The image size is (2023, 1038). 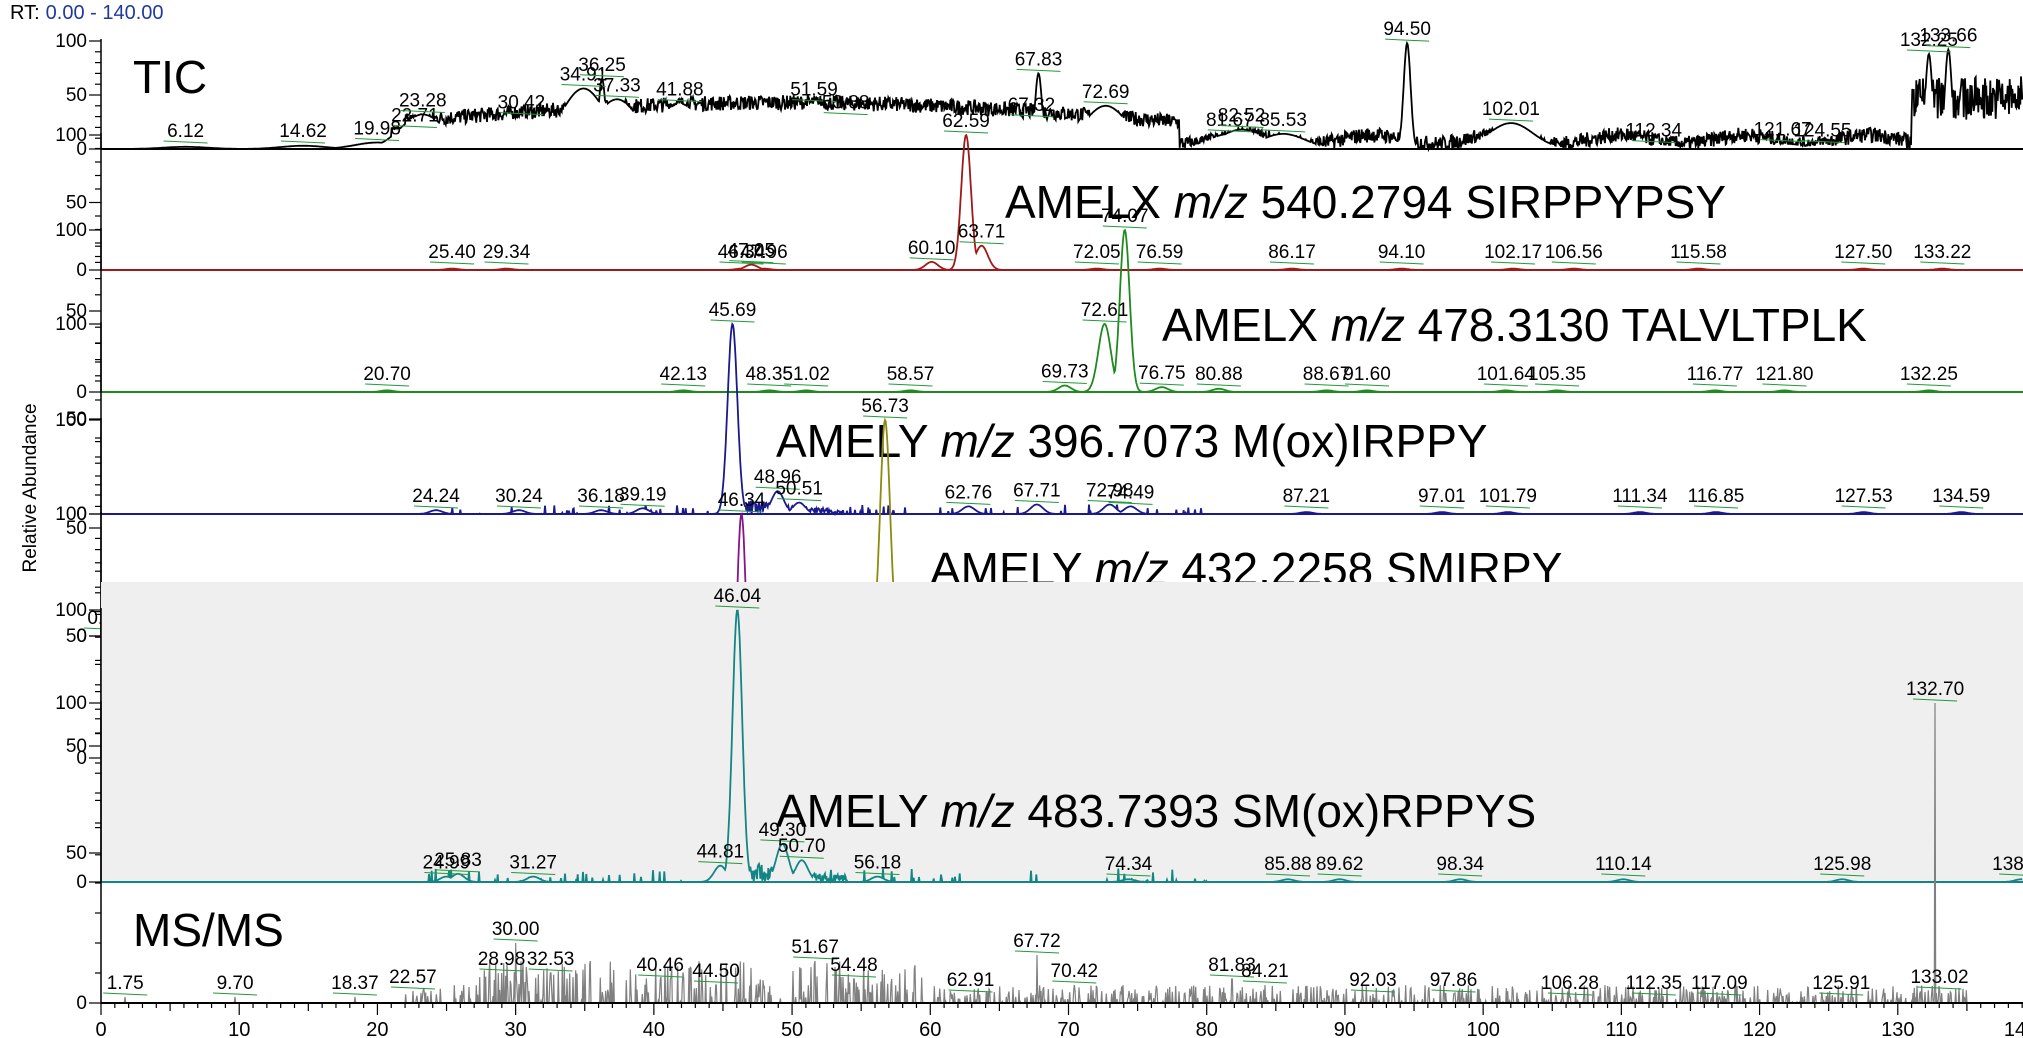 What do you see at coordinates (1935, 689) in the screenshot?
I see `peak-label: 132.70` at bounding box center [1935, 689].